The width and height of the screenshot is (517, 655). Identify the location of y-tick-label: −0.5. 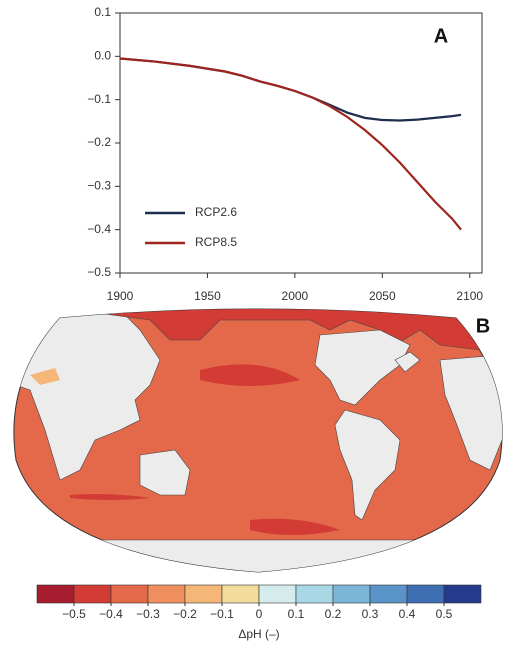
(99, 272).